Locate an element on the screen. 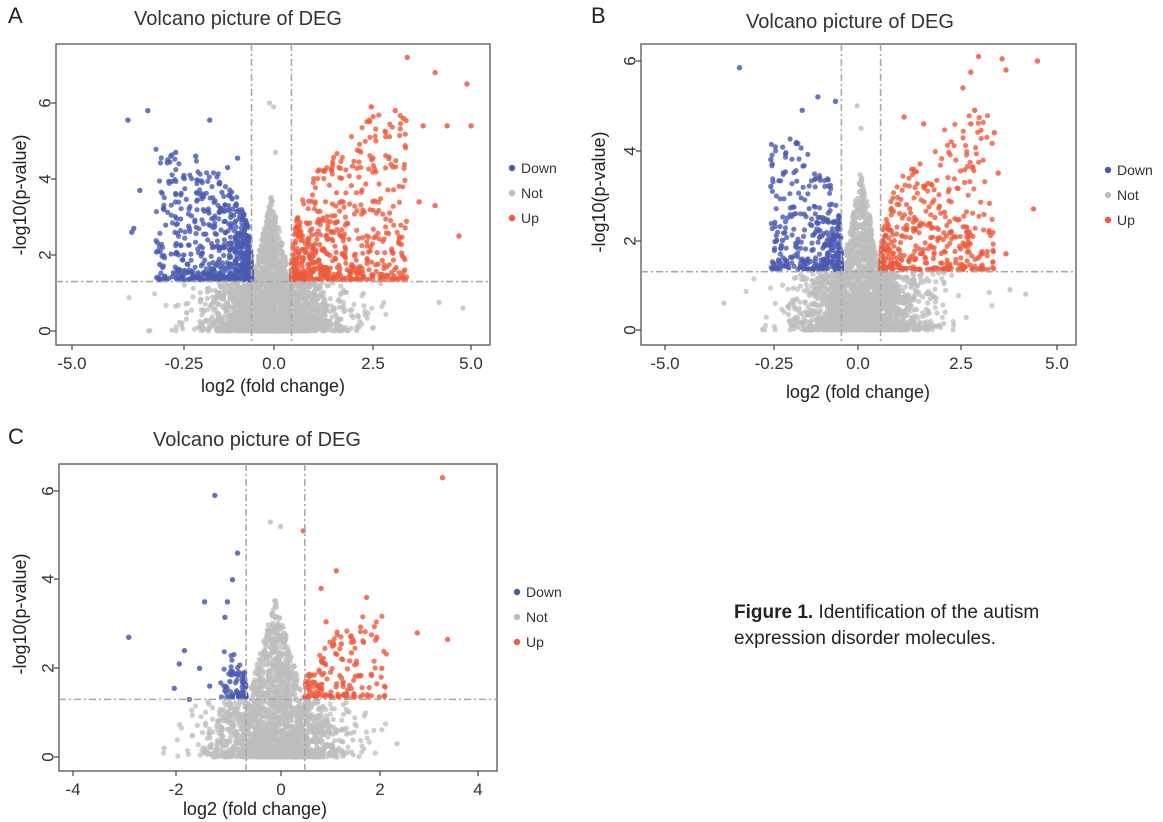 The image size is (1163, 822). plot-frame is located at coordinates (273, 194).